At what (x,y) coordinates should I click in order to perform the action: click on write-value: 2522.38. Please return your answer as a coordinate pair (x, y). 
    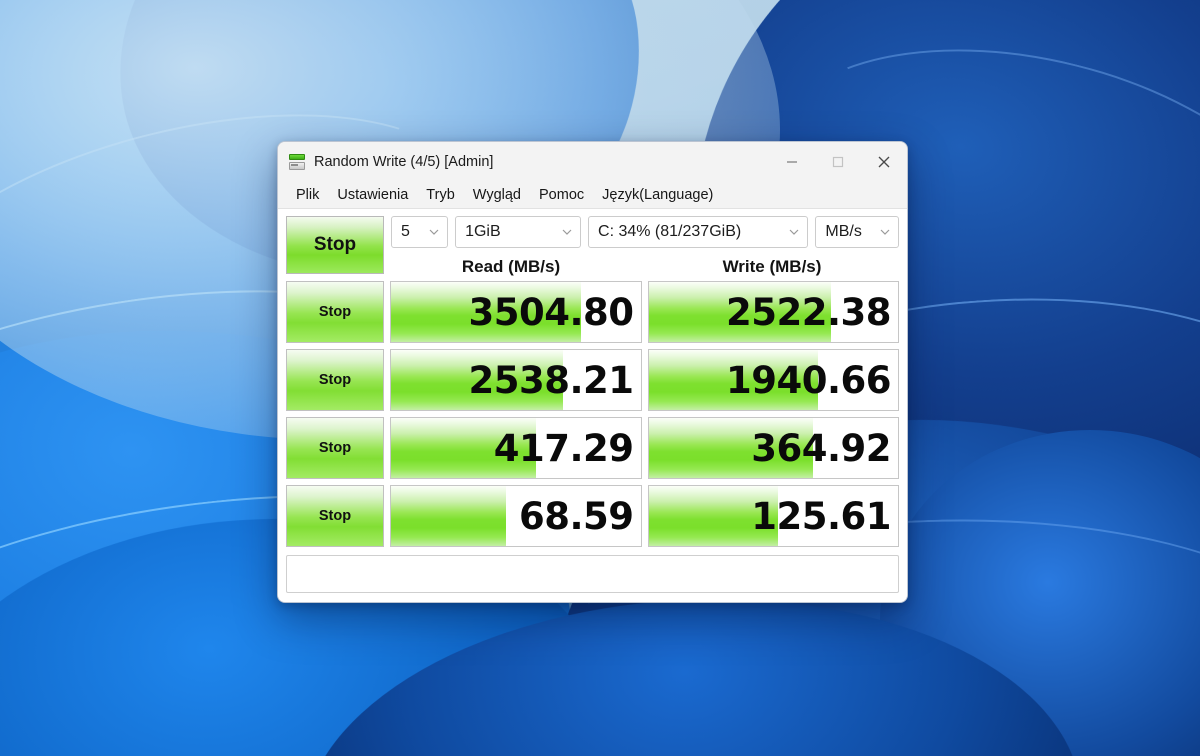
    Looking at the image, I should click on (808, 312).